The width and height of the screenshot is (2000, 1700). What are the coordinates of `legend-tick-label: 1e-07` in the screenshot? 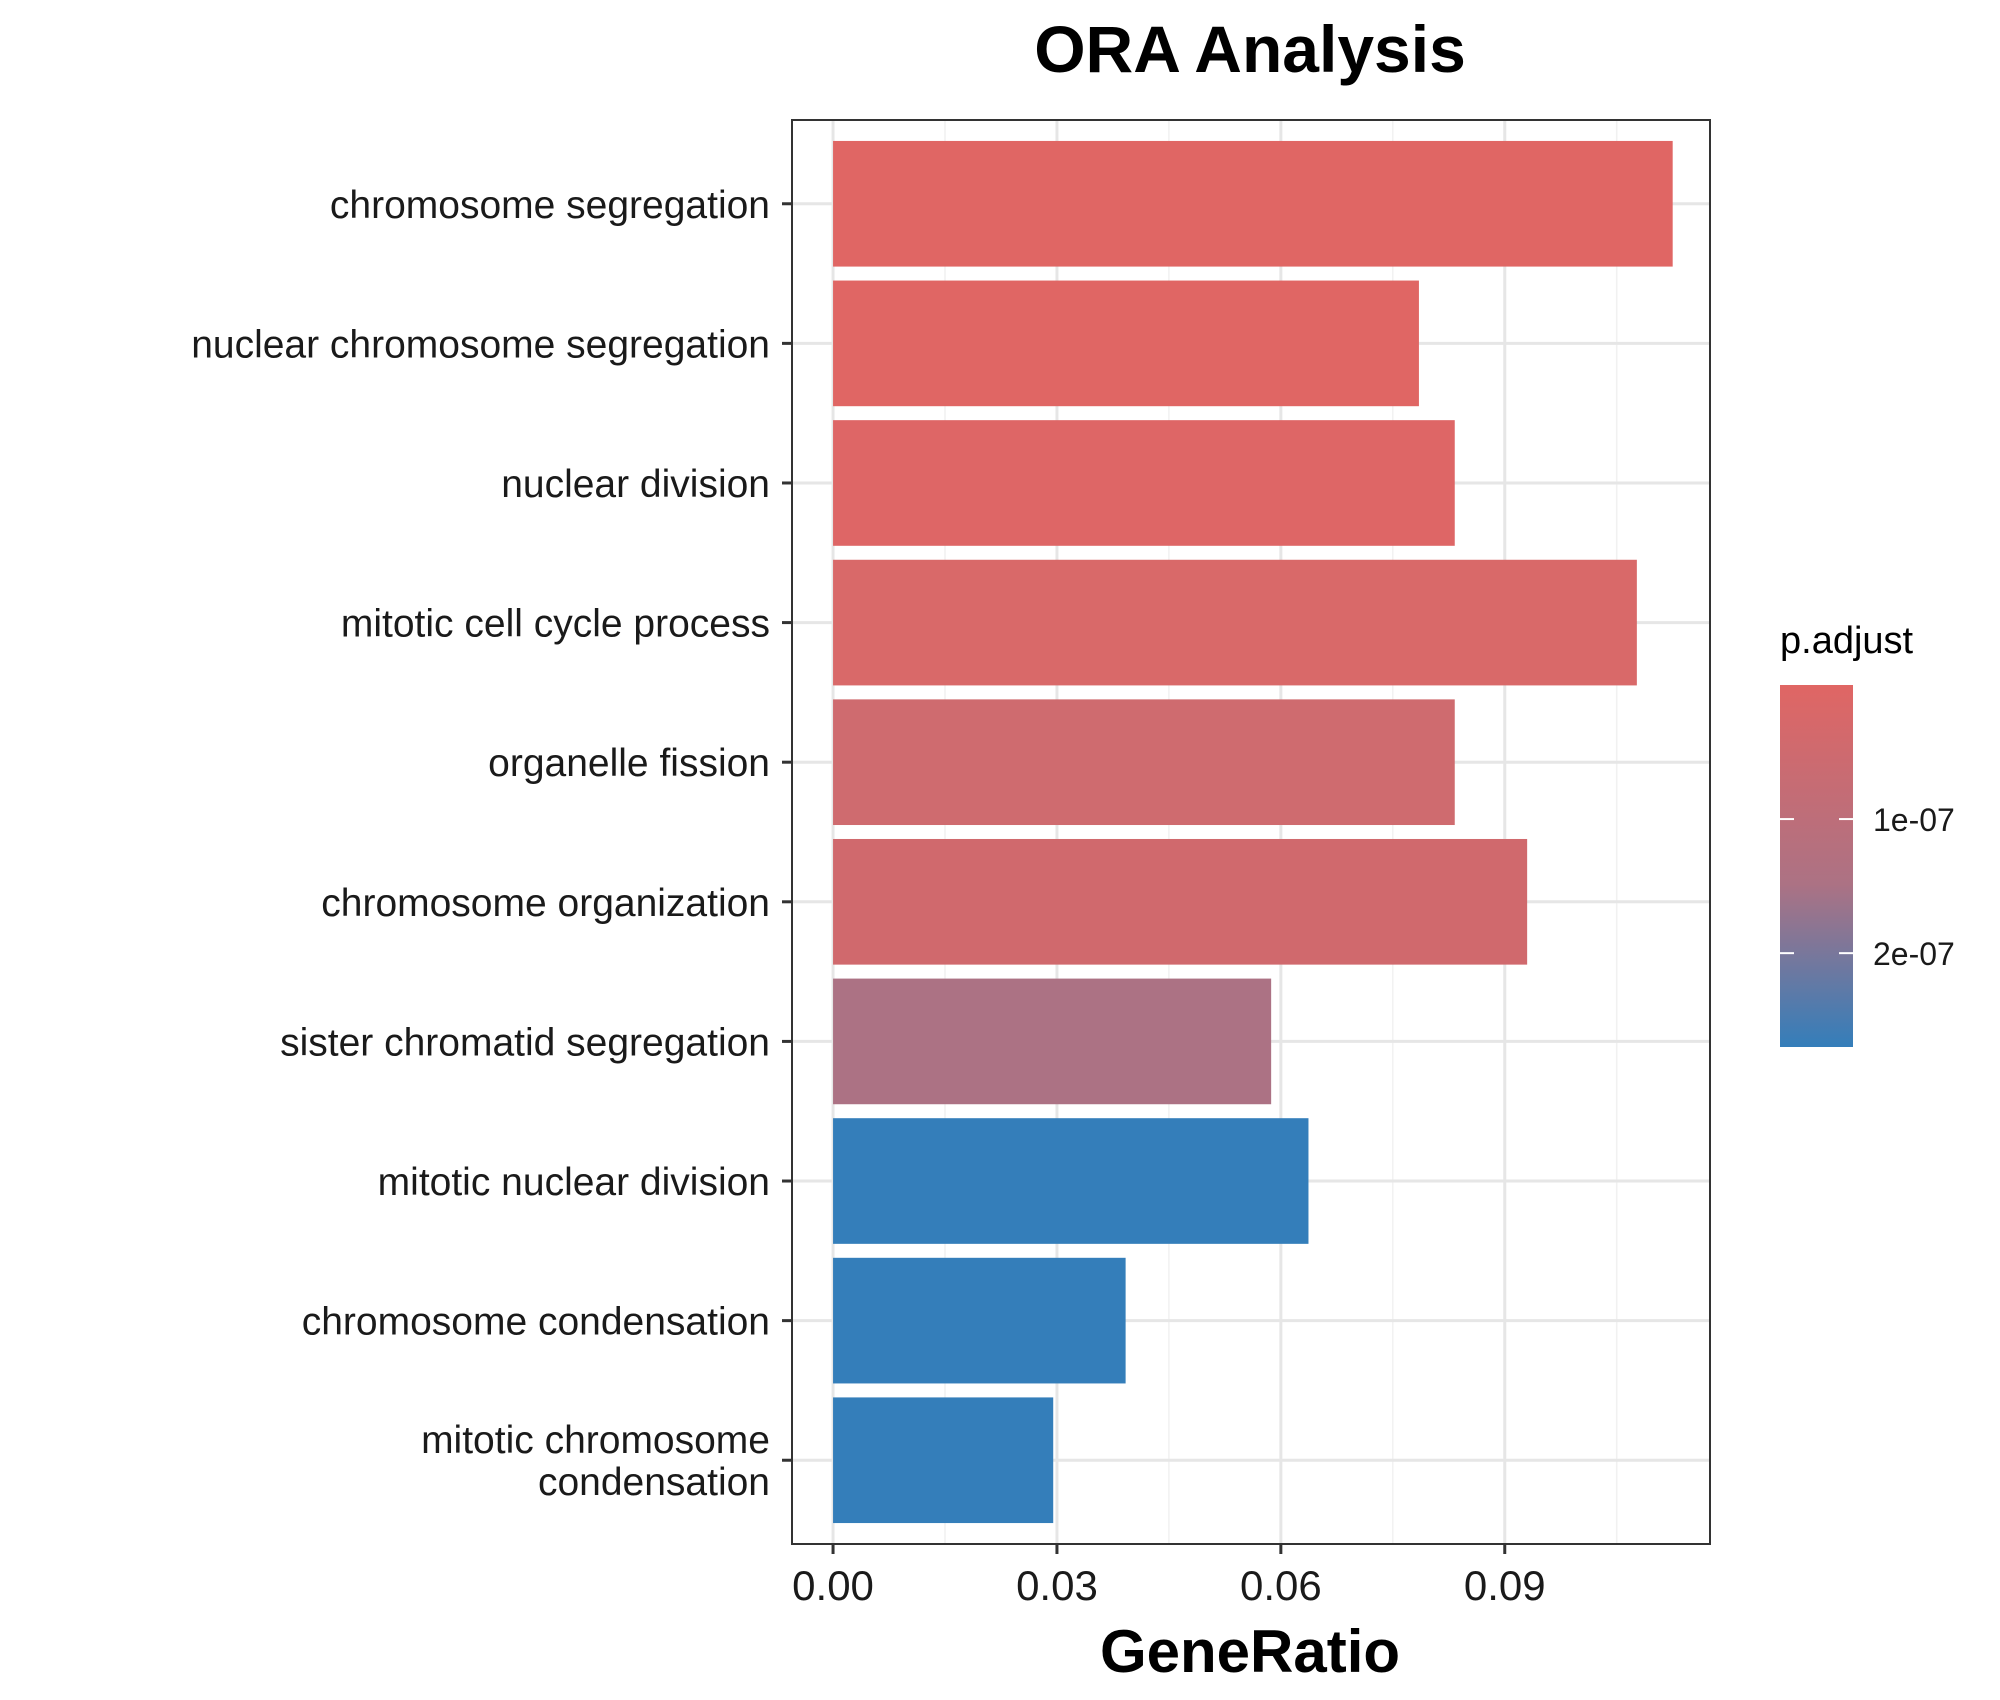 It's located at (1914, 820).